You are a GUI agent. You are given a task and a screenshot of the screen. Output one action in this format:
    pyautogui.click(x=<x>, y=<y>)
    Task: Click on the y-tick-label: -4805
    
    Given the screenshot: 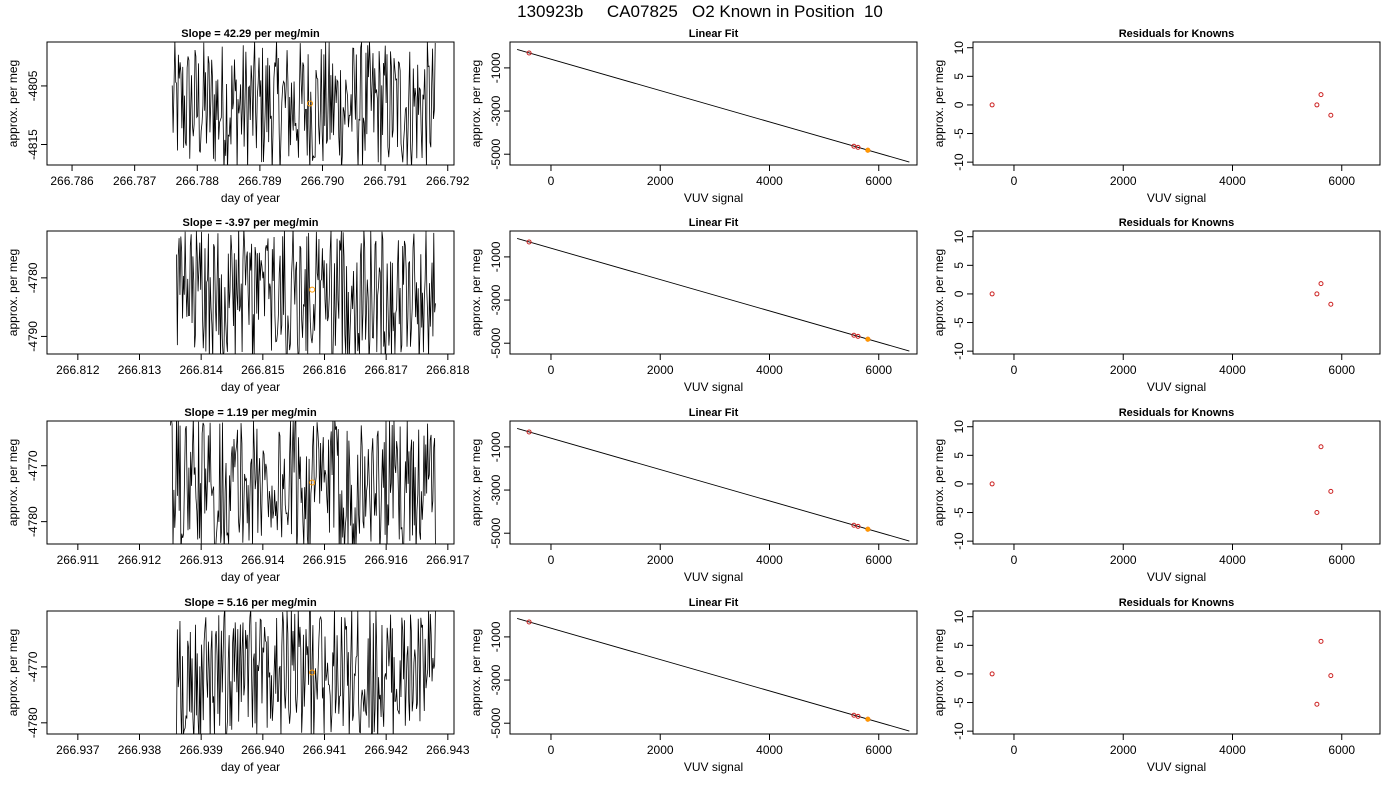 What is the action you would take?
    pyautogui.click(x=33, y=85)
    